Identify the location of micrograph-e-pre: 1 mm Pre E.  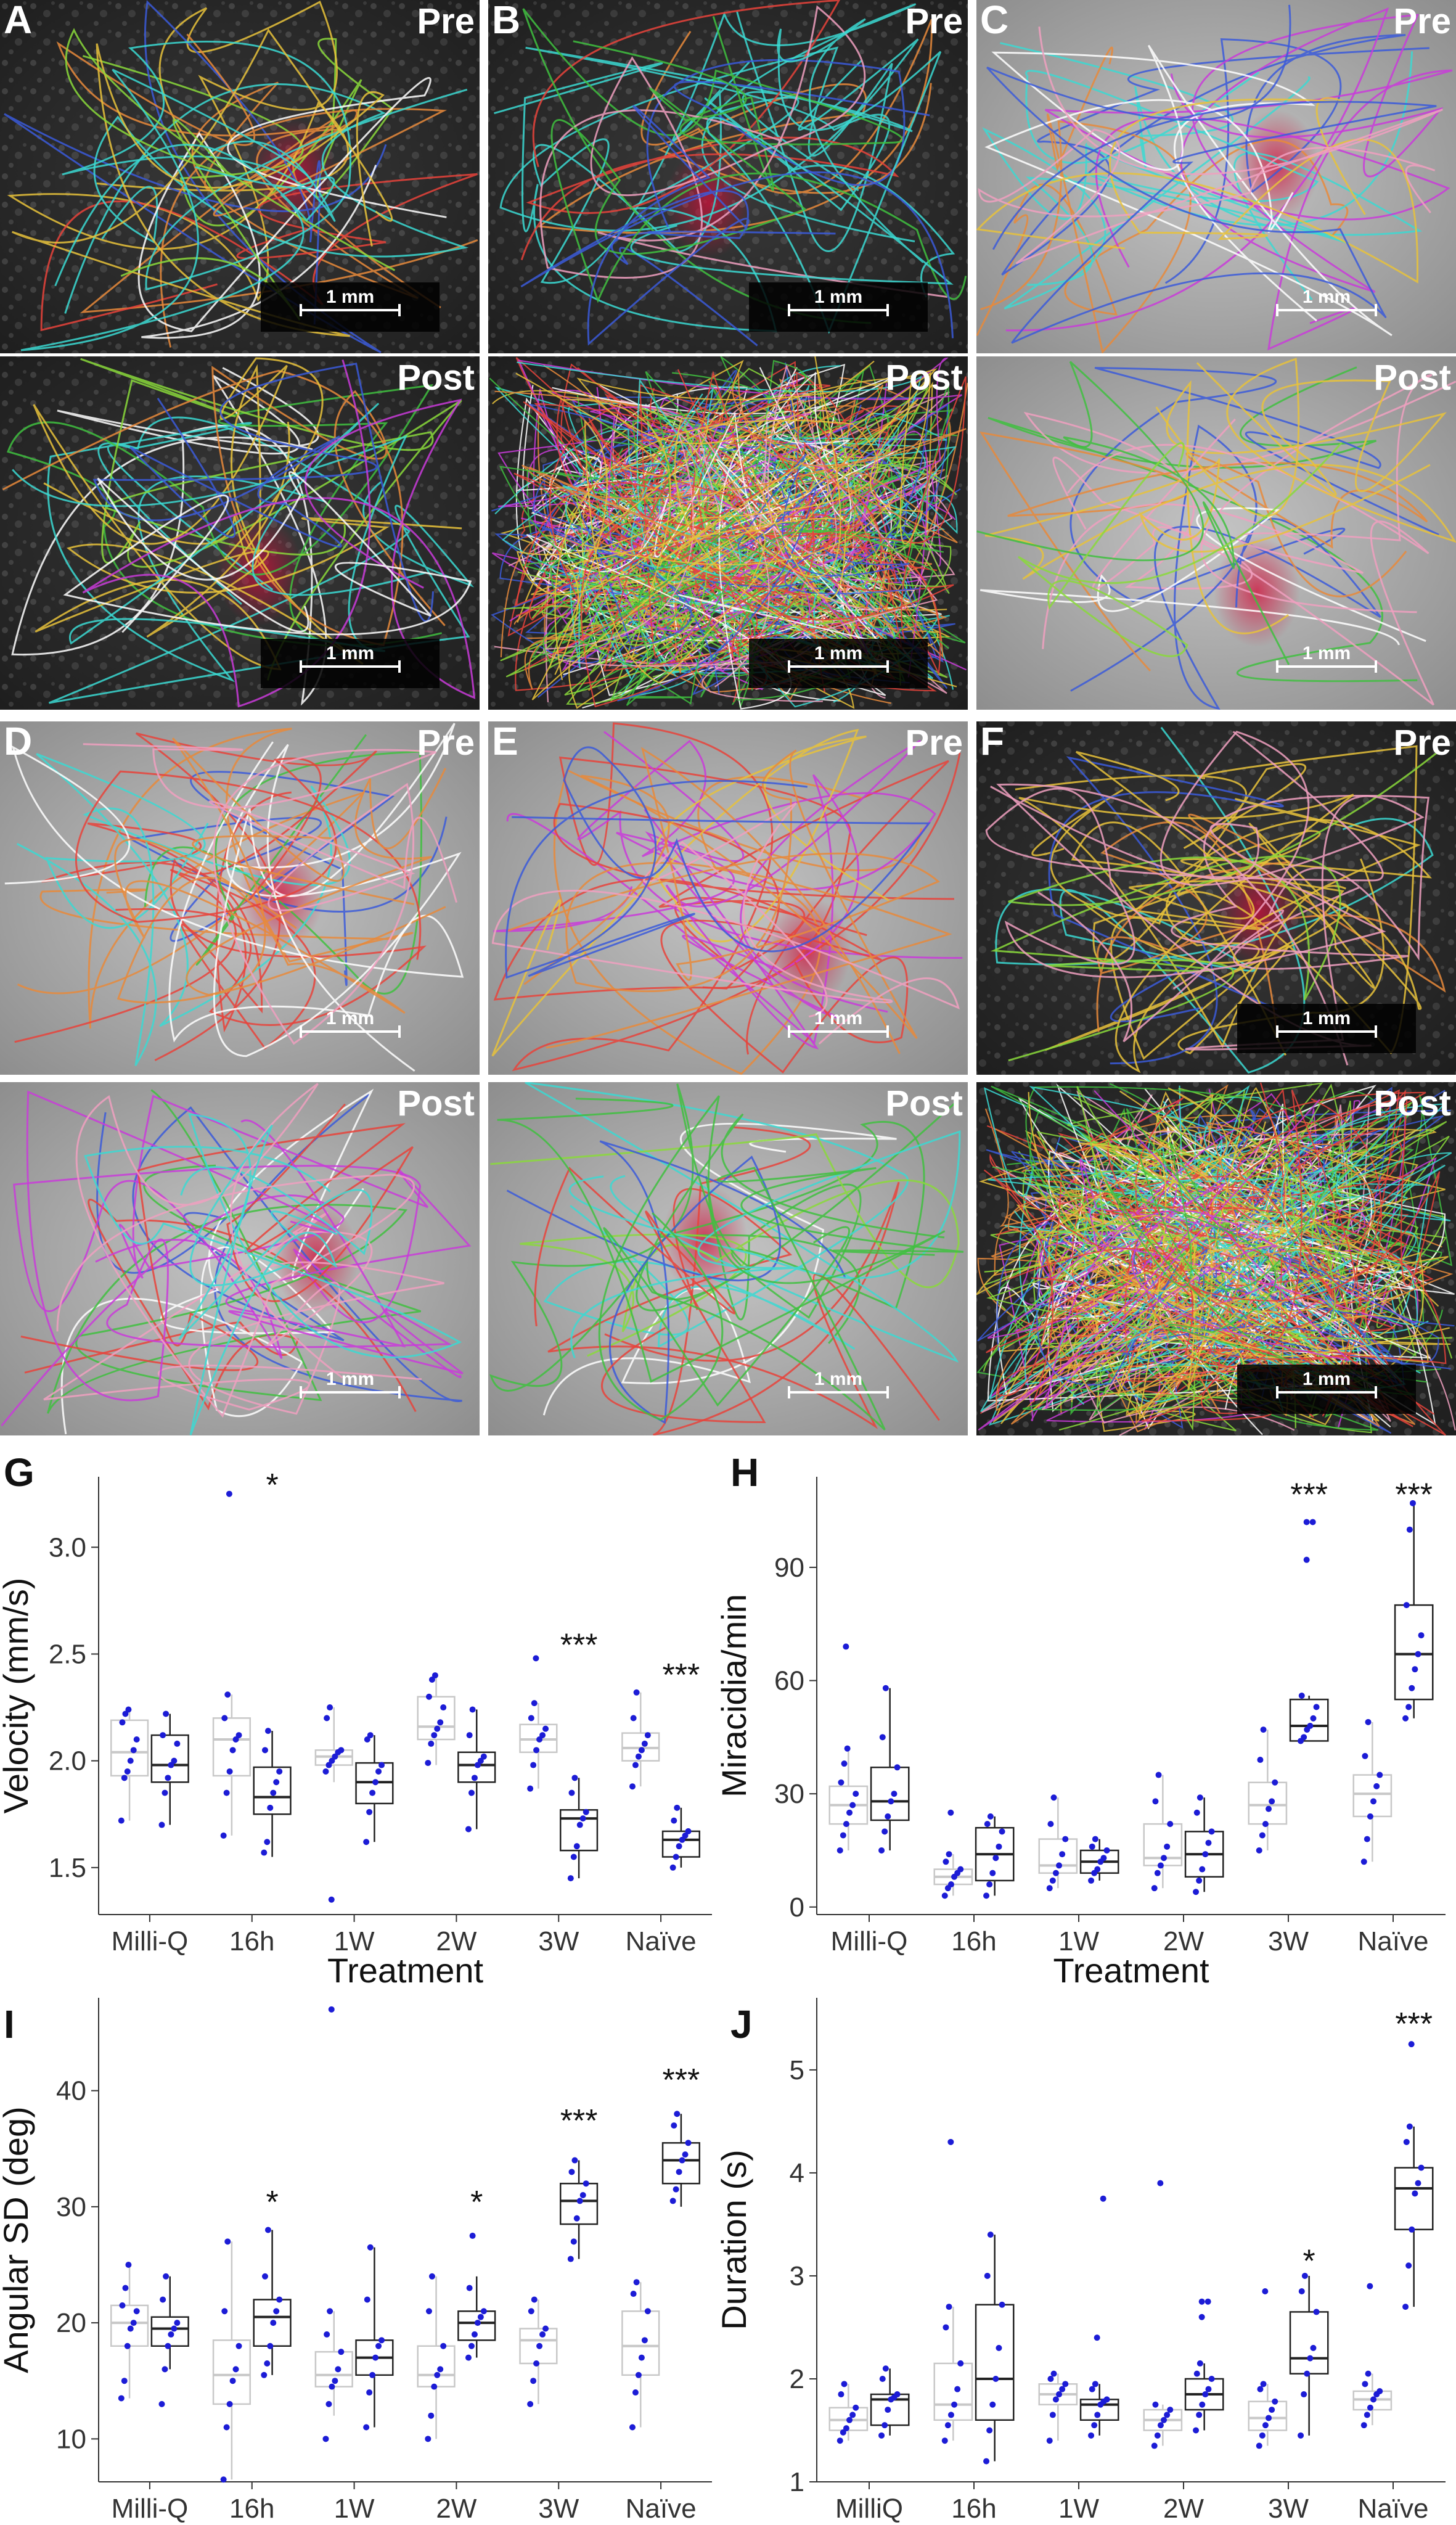
(728, 898).